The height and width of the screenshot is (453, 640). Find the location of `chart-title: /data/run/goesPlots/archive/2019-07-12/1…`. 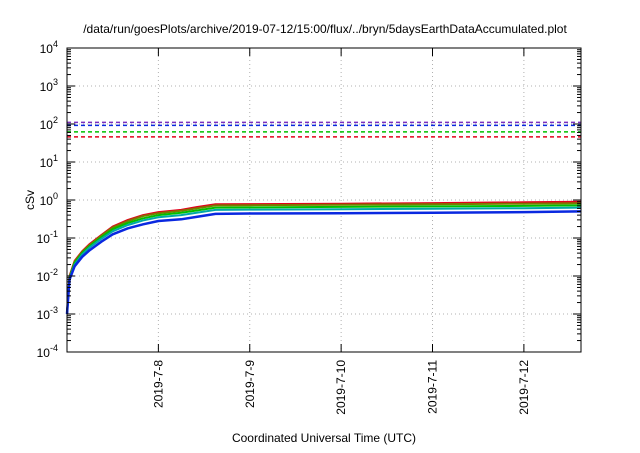

chart-title: /data/run/goesPlots/archive/2019-07-12/1… is located at coordinates (325, 29).